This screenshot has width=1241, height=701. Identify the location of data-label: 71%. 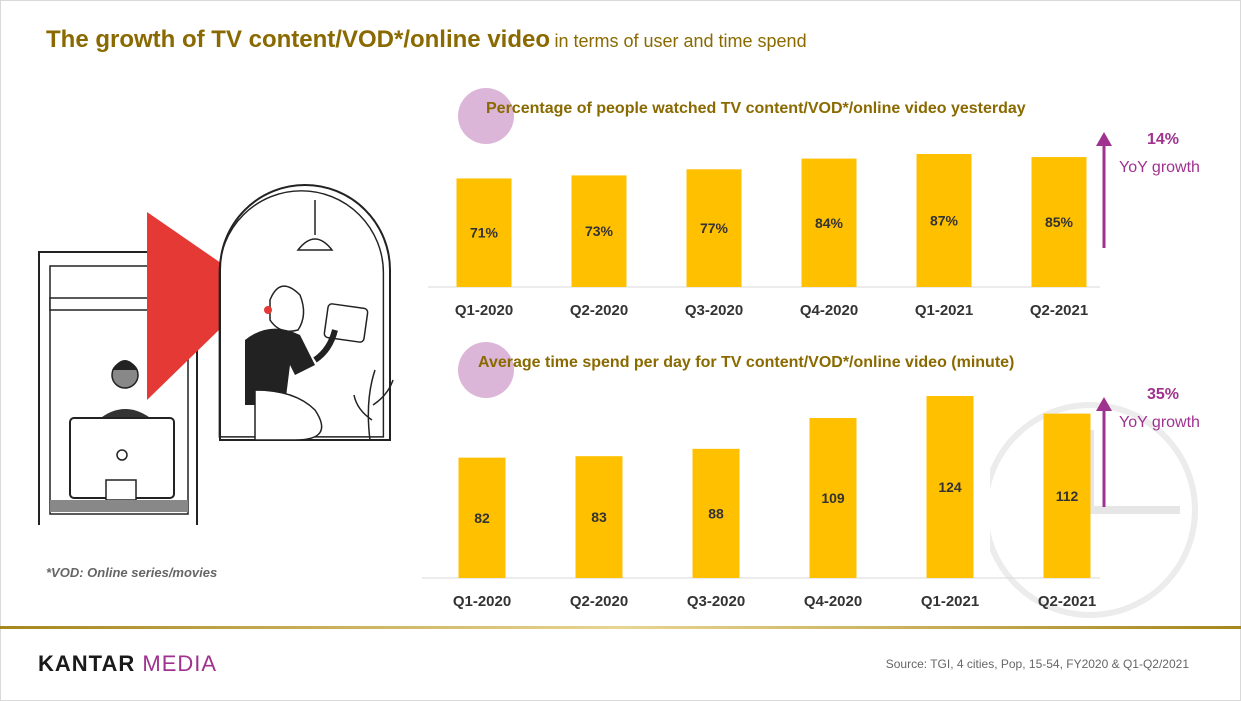
(484, 233).